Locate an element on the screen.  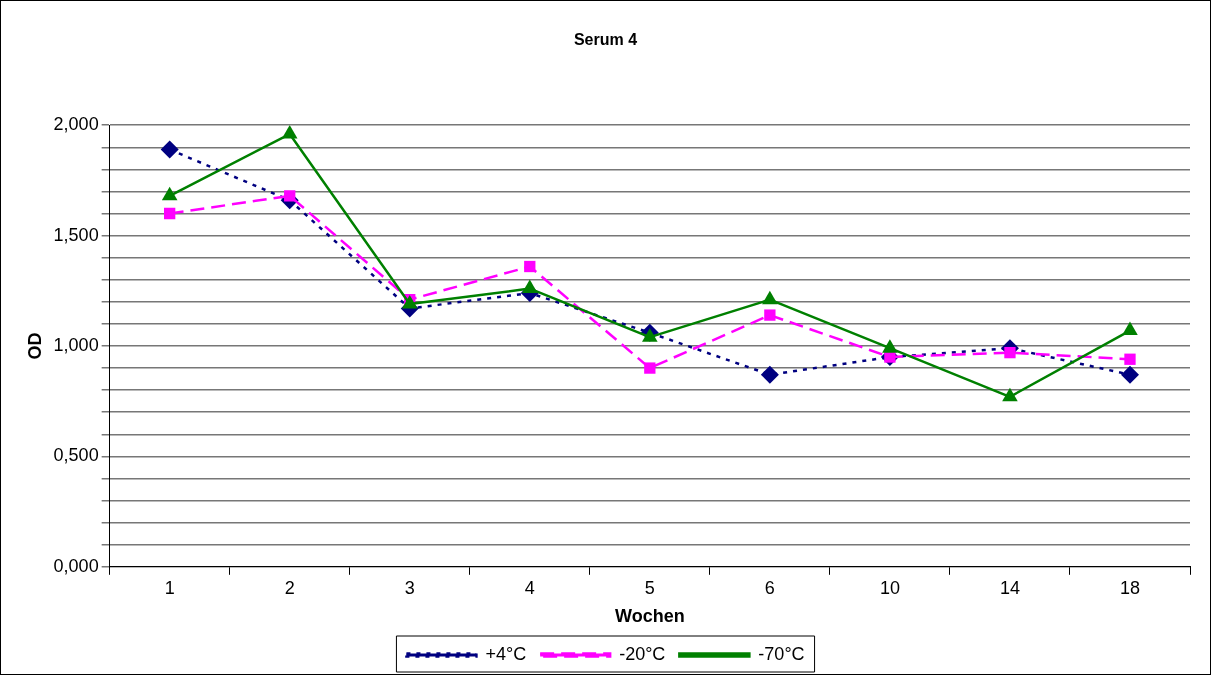
legend-label: +4°C is located at coordinates (506, 653).